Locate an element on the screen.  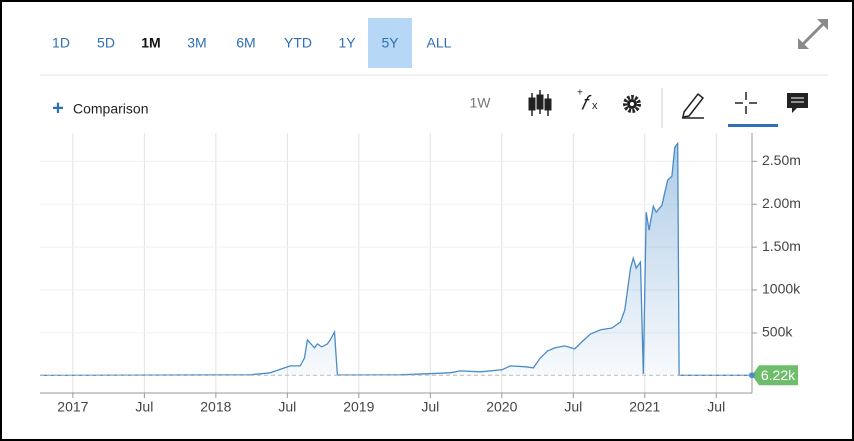
x-tick-label: 2020 is located at coordinates (501, 407).